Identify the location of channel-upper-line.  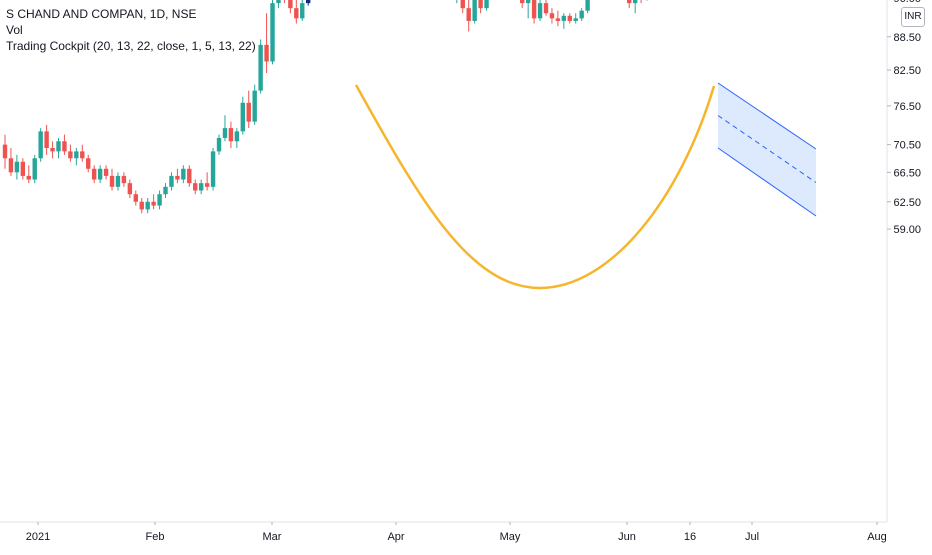
(767, 116).